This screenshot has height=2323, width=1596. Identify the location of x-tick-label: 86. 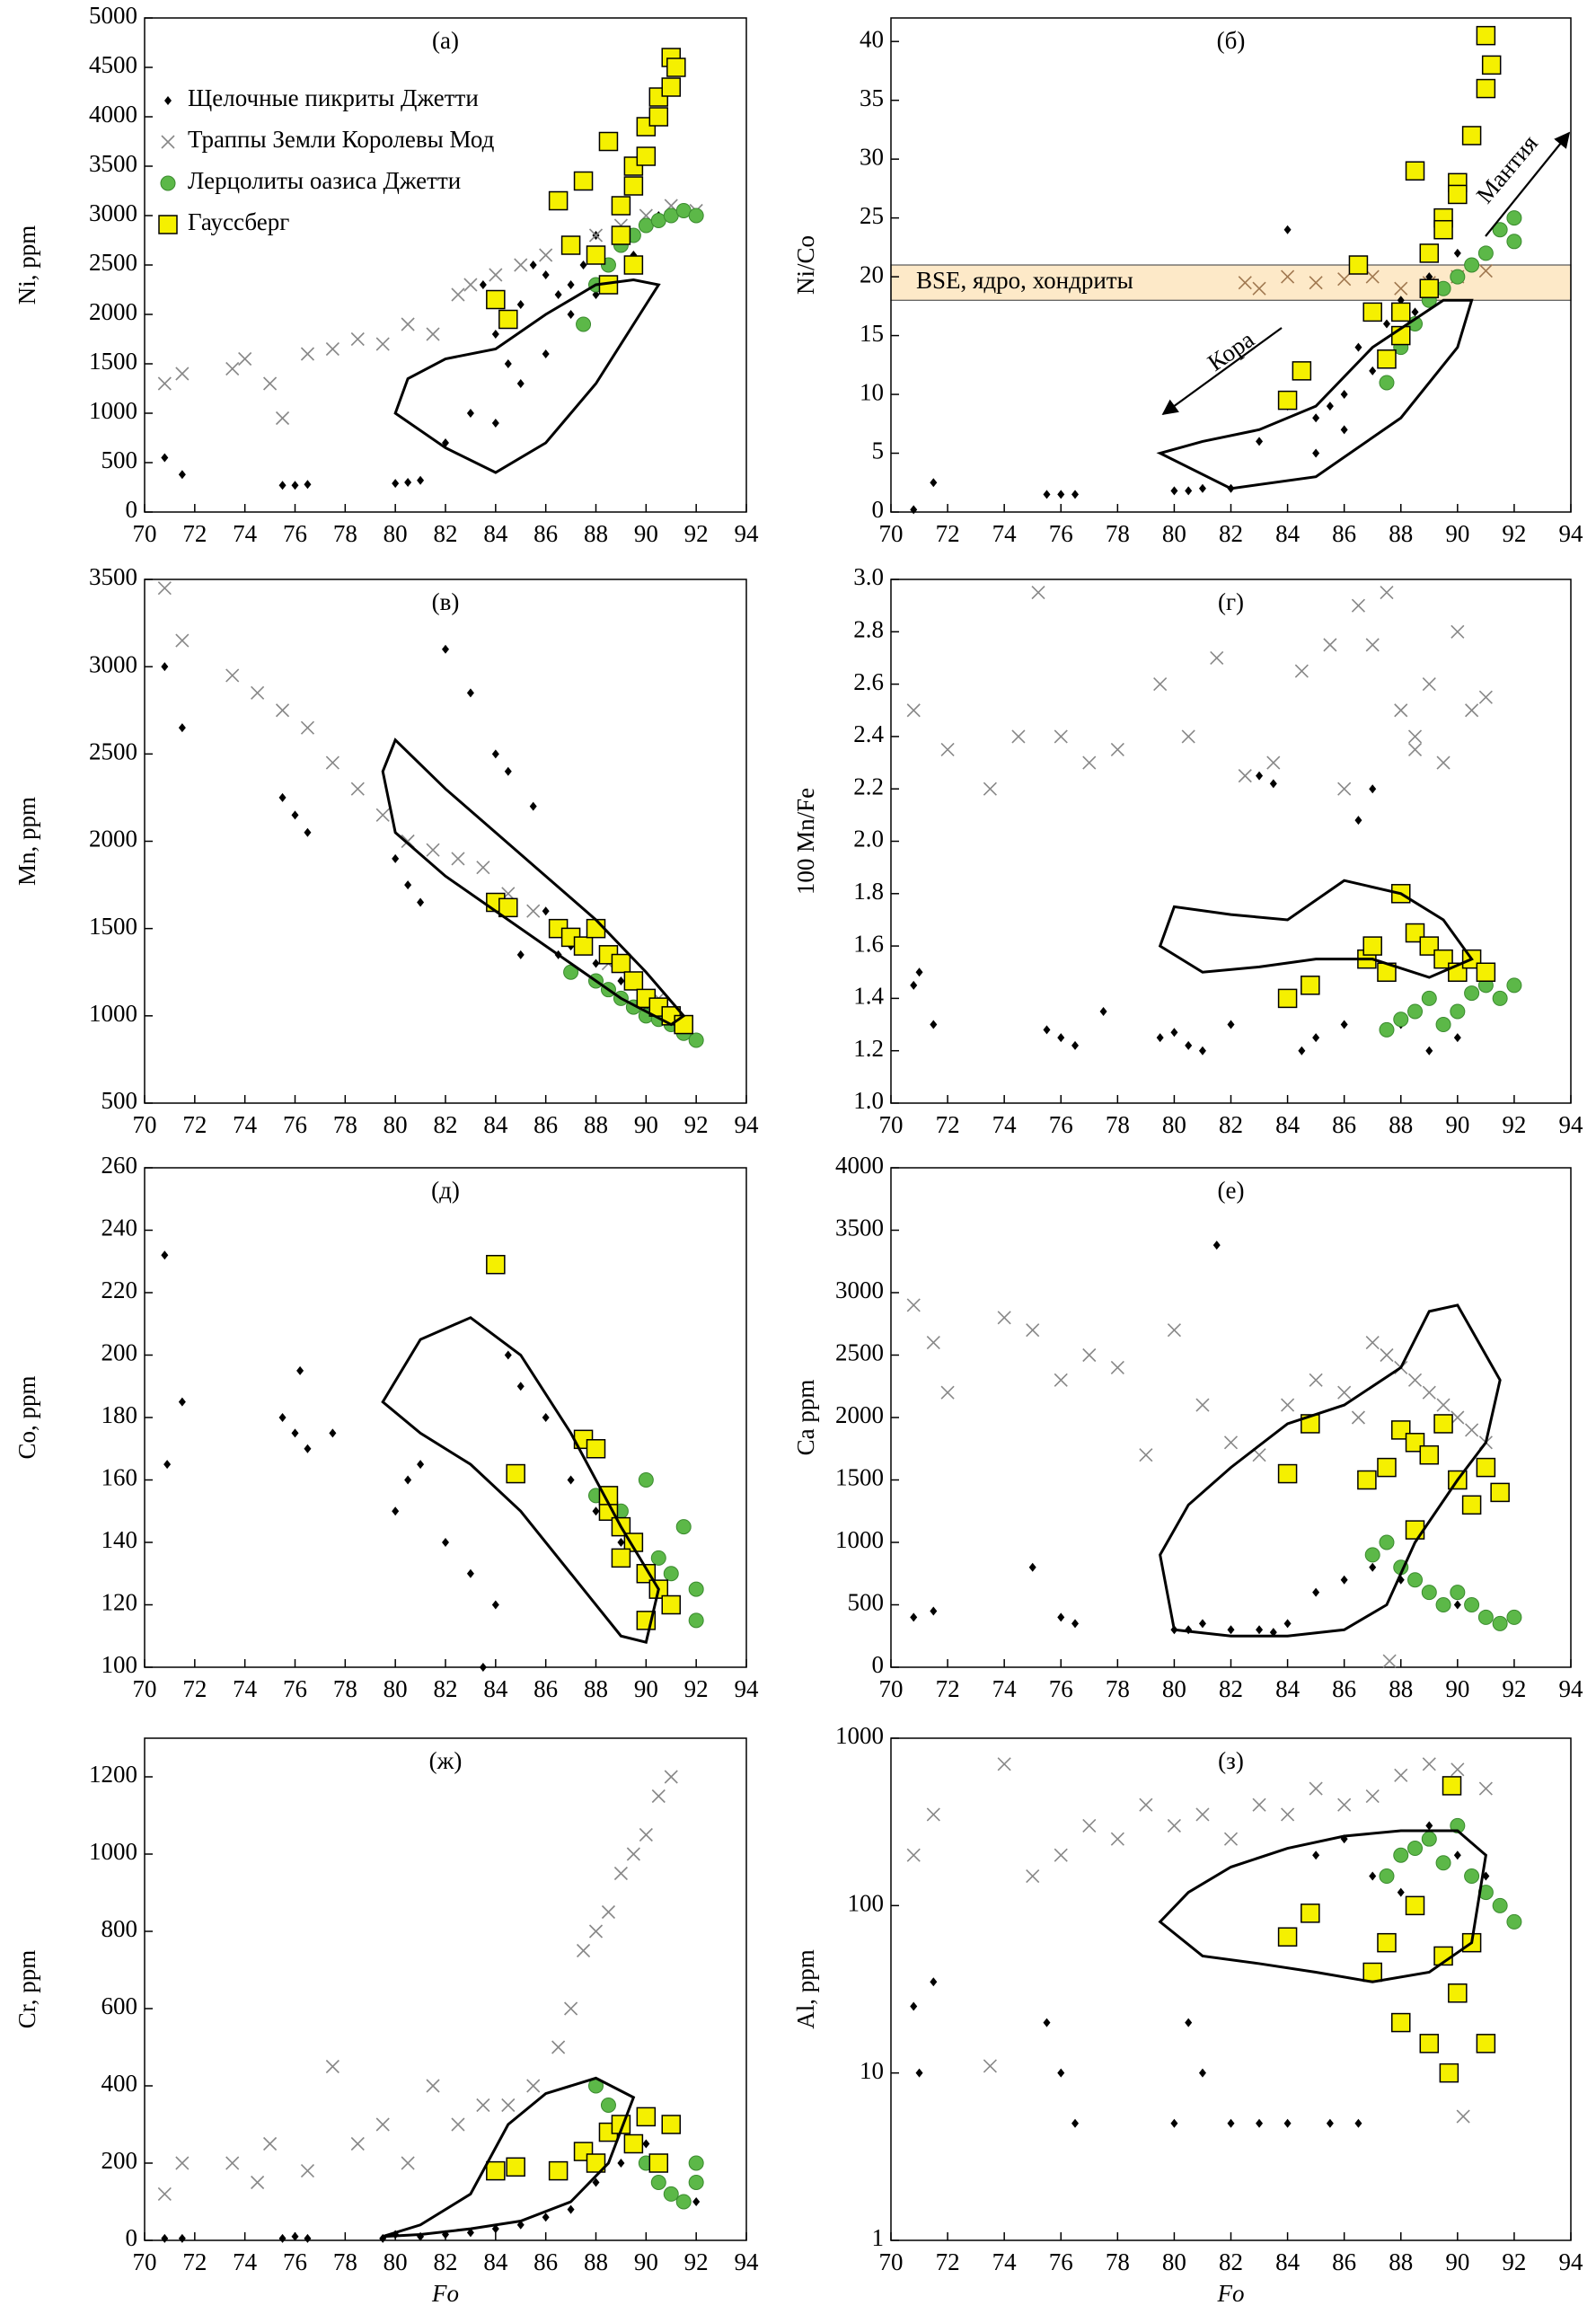
(1344, 533).